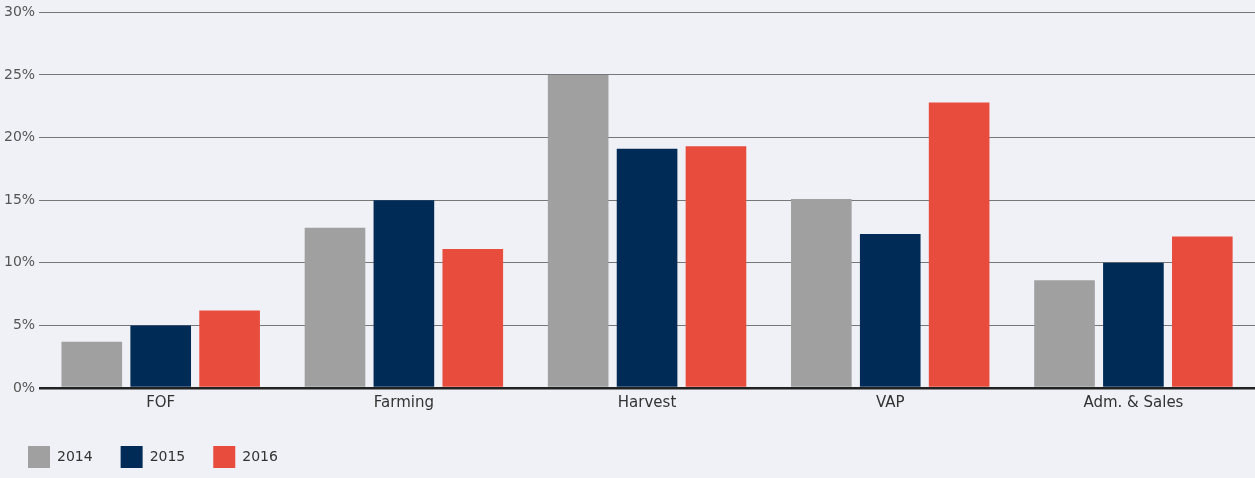  I want to click on y-tick-label: 15%, so click(19, 198).